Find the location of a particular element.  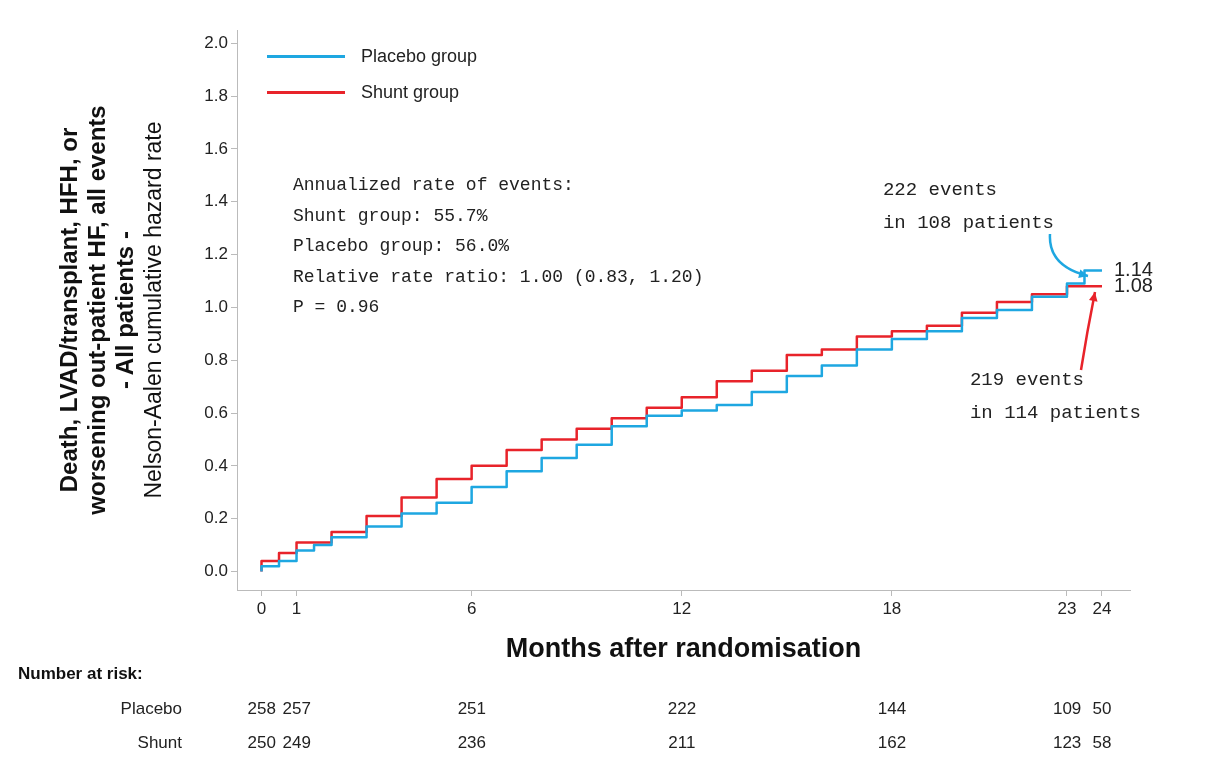

y-tick-label: 0.8 is located at coordinates (216, 359).